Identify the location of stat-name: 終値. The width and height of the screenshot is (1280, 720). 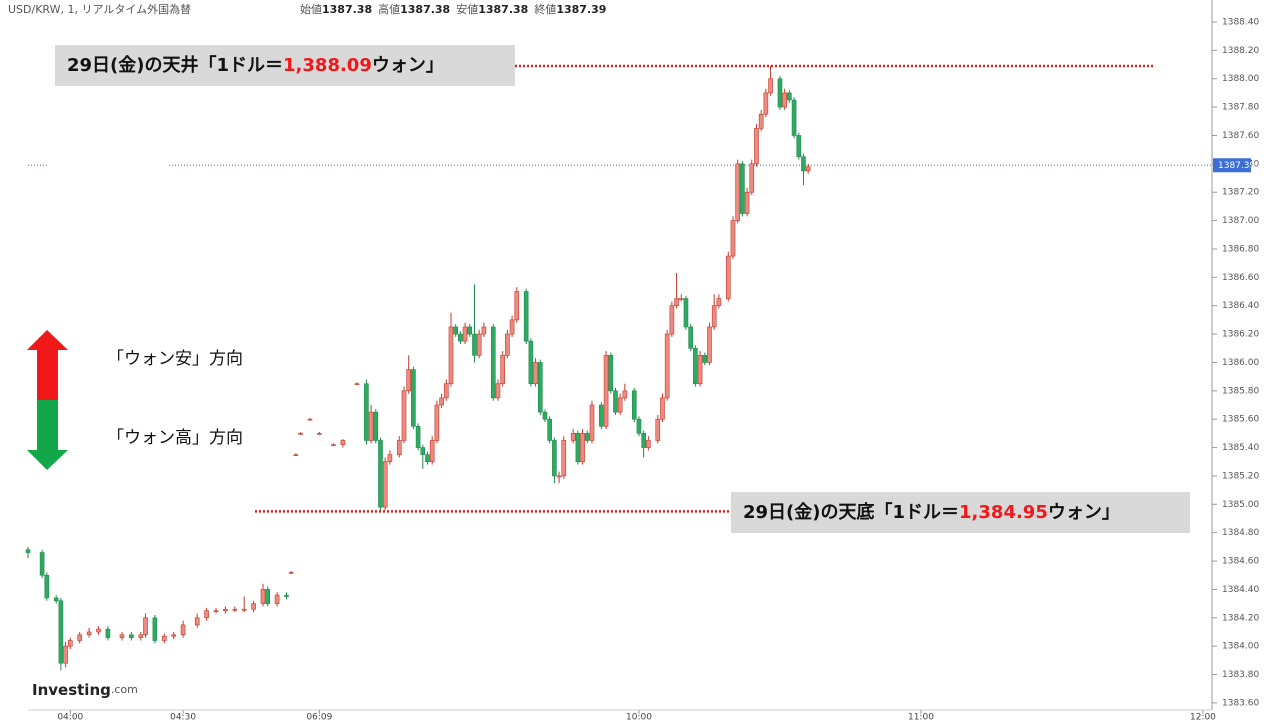
(545, 9).